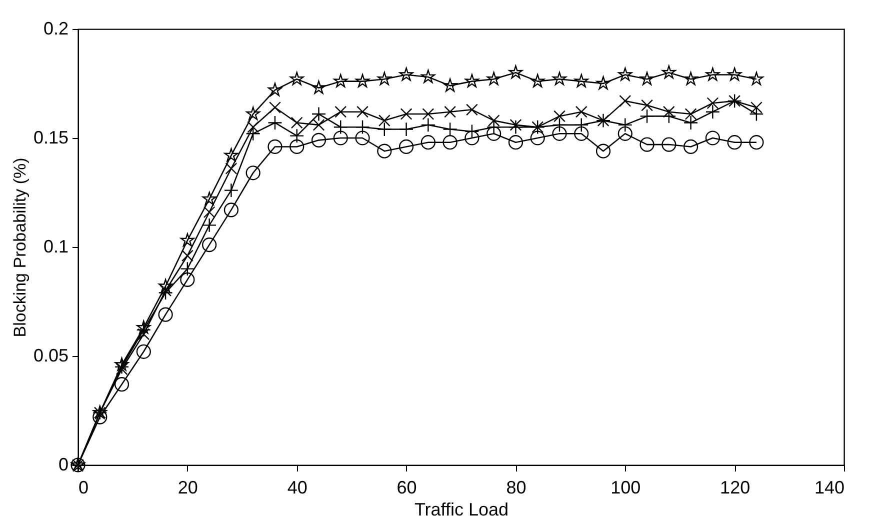 The width and height of the screenshot is (885, 527). I want to click on x-tick-label: 0, so click(83, 488).